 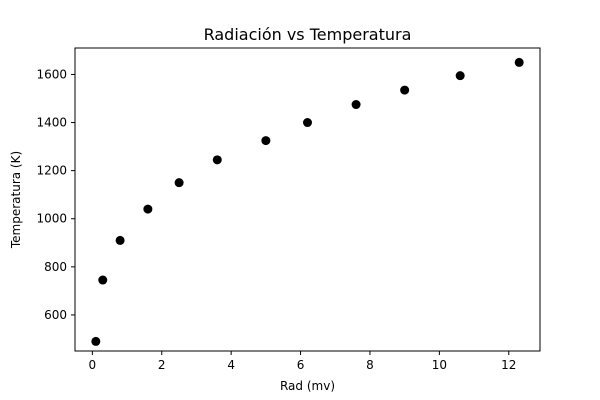 I want to click on y-tick-label: 800, so click(x=55, y=267).